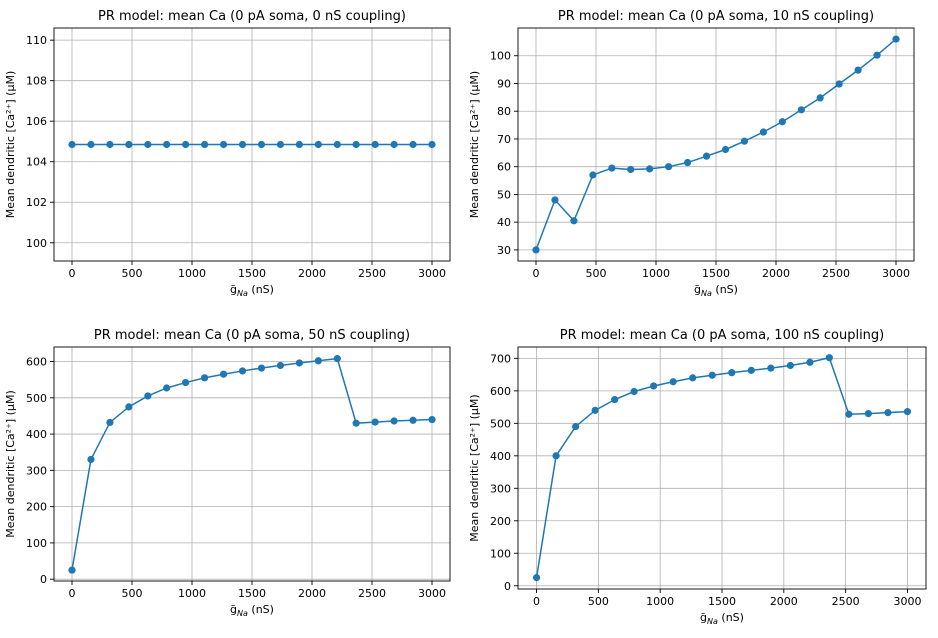  I want to click on y-tick-label: 500, so click(36, 398).